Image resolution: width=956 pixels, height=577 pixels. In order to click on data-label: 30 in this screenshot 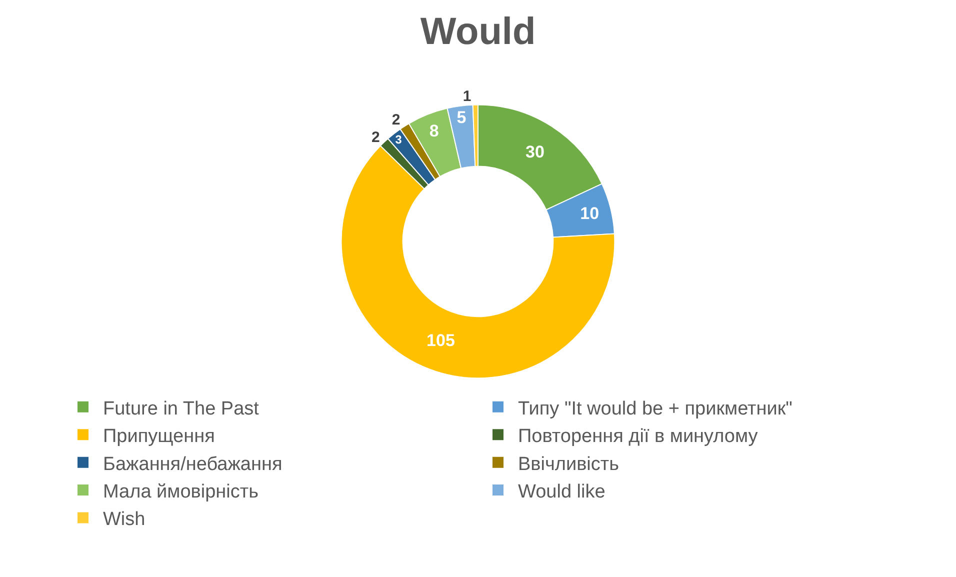, I will do `click(535, 152)`.